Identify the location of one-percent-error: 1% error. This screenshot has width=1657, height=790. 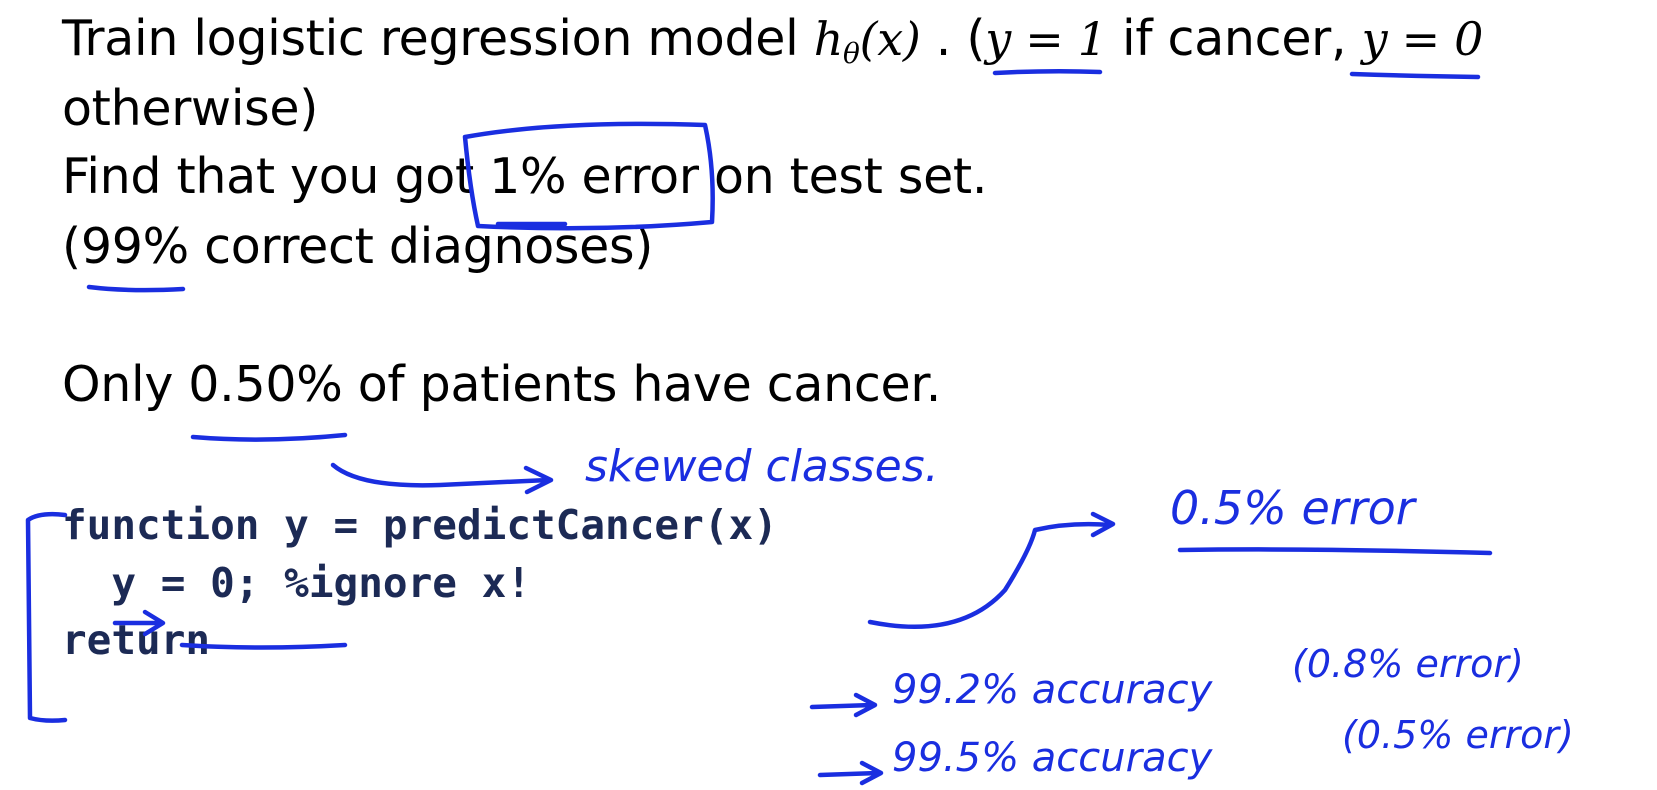
(594, 176).